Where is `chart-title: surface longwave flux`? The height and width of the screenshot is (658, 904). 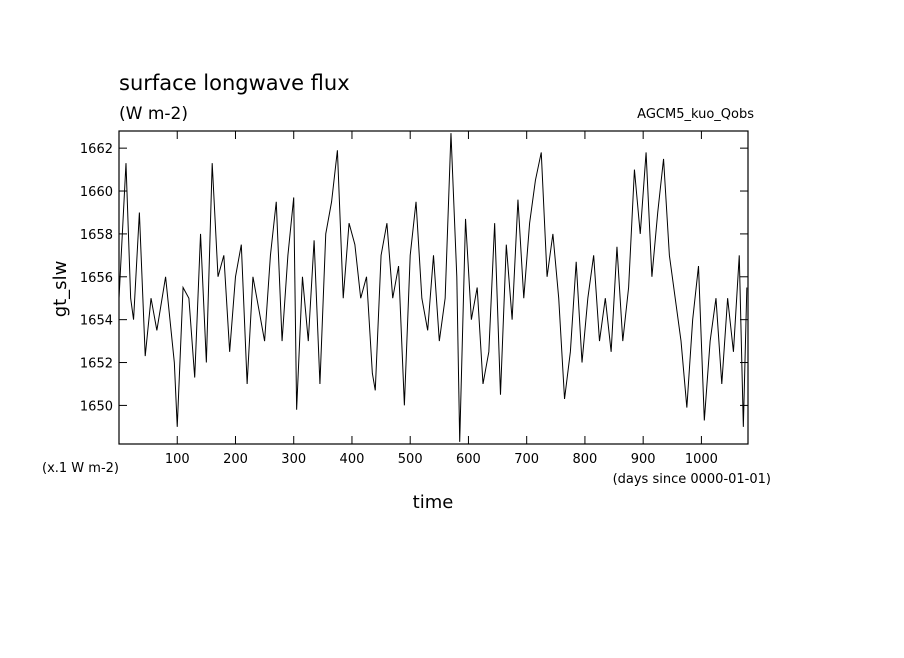 chart-title: surface longwave flux is located at coordinates (234, 83).